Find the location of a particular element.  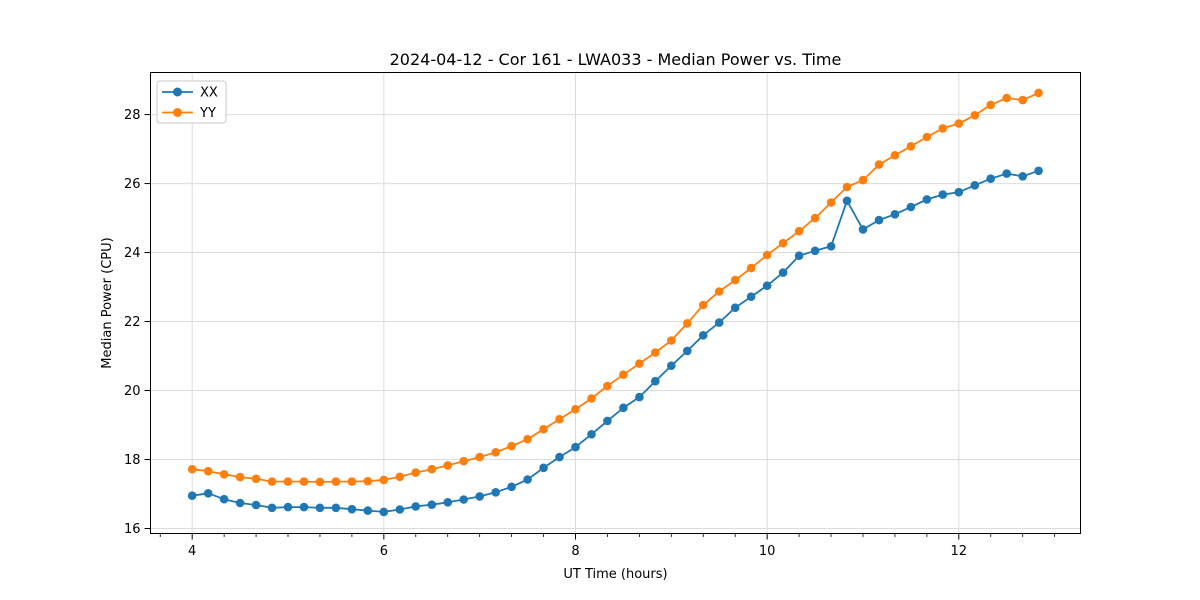

y-tick-label: 26 is located at coordinates (132, 184).